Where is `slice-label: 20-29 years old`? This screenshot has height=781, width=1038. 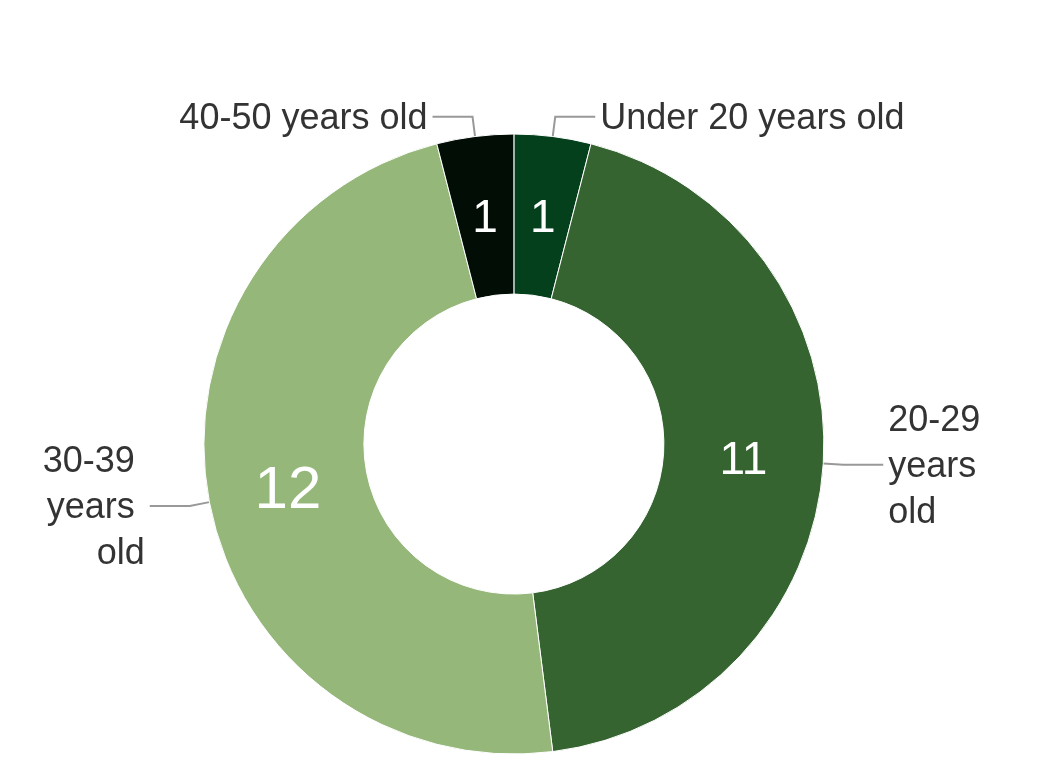
slice-label: 20-29 years old is located at coordinates (939, 465).